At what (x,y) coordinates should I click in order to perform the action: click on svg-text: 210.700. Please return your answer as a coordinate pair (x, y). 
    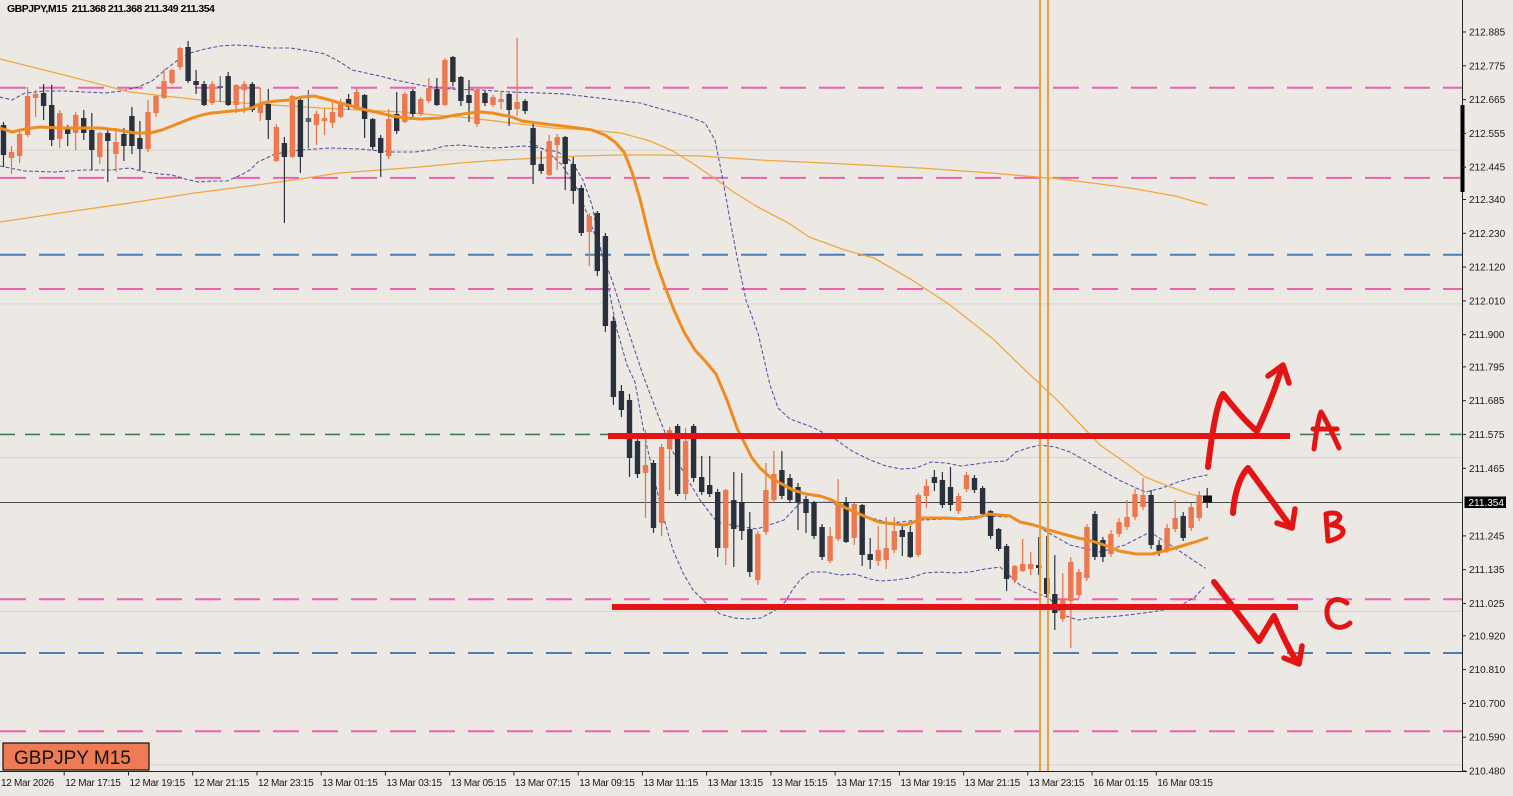
    Looking at the image, I should click on (1487, 704).